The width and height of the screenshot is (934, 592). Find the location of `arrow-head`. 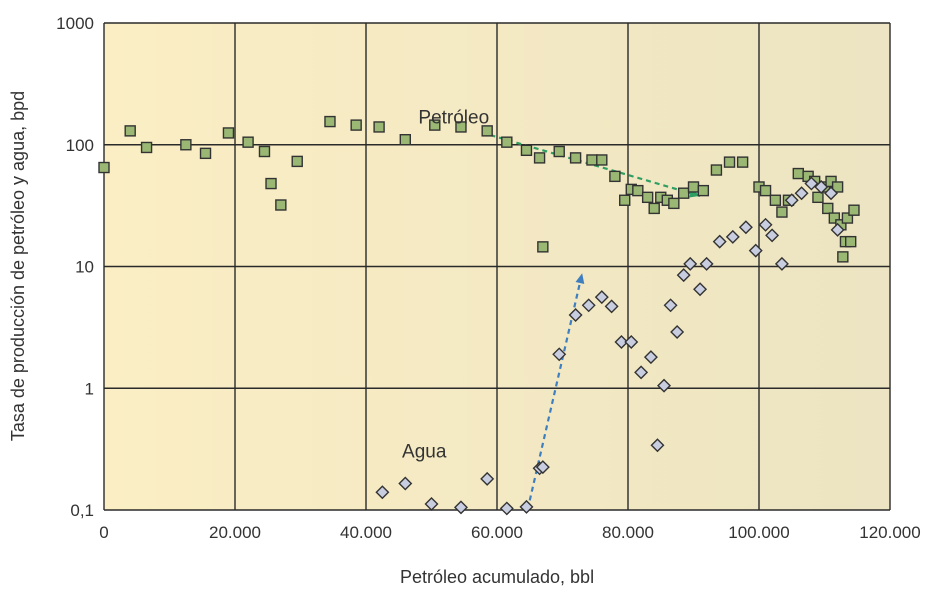

arrow-head is located at coordinates (580, 279).